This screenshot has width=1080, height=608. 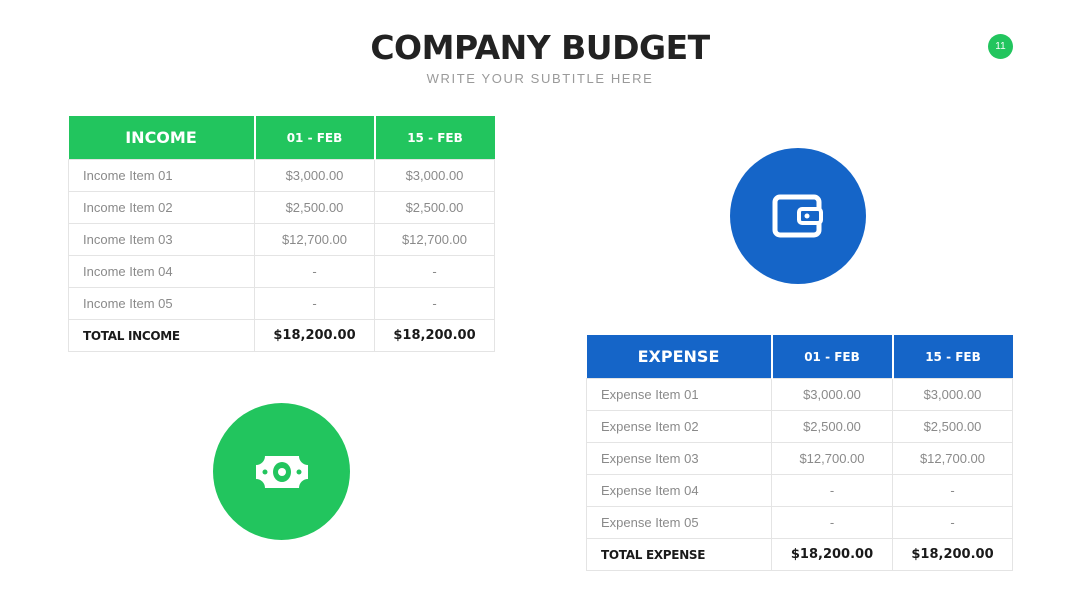 What do you see at coordinates (679, 458) in the screenshot?
I see `expense-item-label: Expense Item 03` at bounding box center [679, 458].